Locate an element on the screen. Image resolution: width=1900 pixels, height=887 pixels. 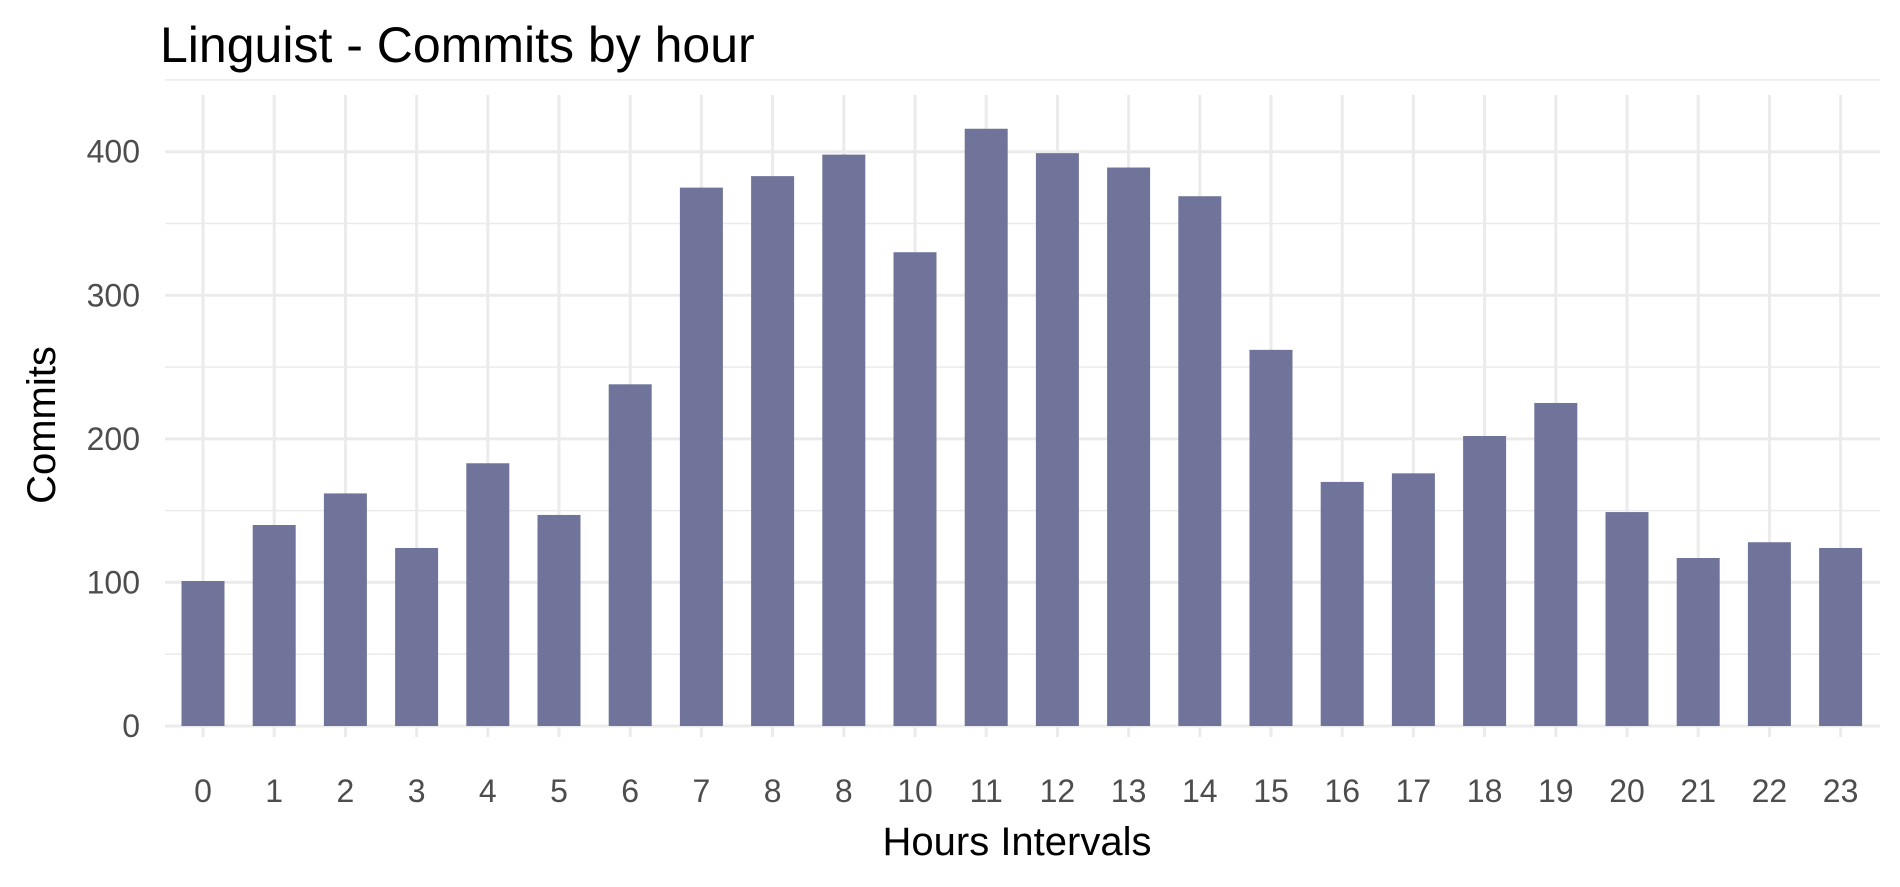
x-tick-label: 4 is located at coordinates (488, 791).